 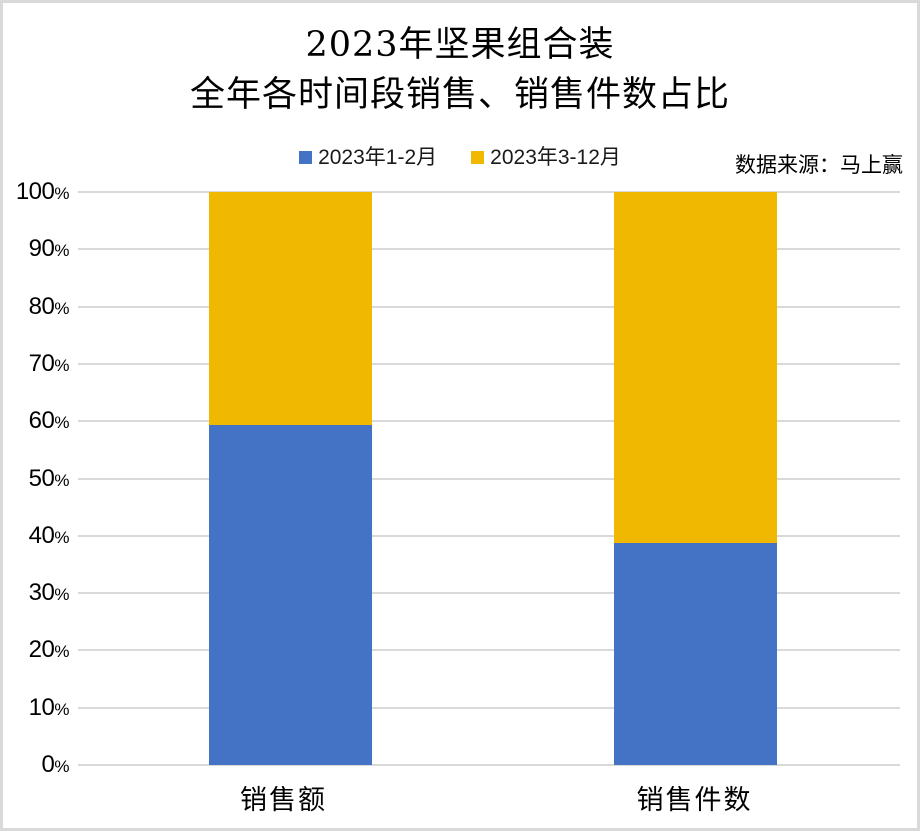 I want to click on legend-item-2023-3-12: 2023年3-12月, so click(x=546, y=156).